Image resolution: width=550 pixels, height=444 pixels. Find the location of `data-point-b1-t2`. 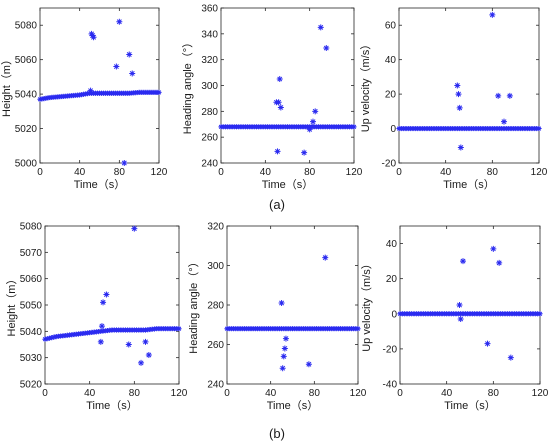

data-point-b1-t2 is located at coordinates (47, 339).